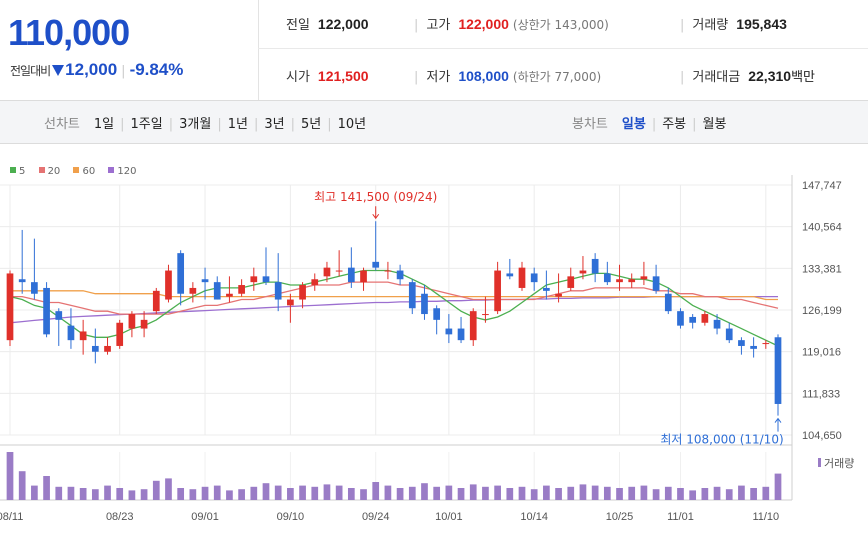 This screenshot has width=868, height=539. What do you see at coordinates (716, 77) in the screenshot?
I see `trade-value-label: 거래대금` at bounding box center [716, 77].